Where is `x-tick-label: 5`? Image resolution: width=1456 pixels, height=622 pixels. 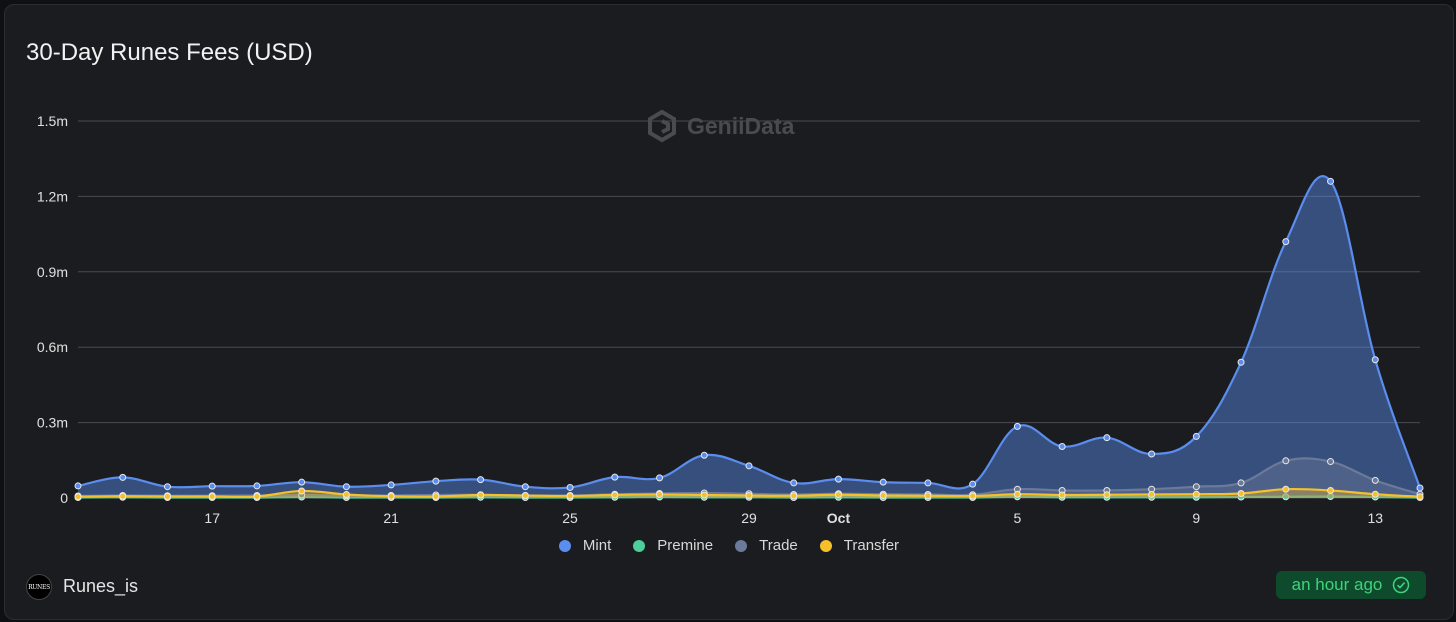 x-tick-label: 5 is located at coordinates (1018, 518).